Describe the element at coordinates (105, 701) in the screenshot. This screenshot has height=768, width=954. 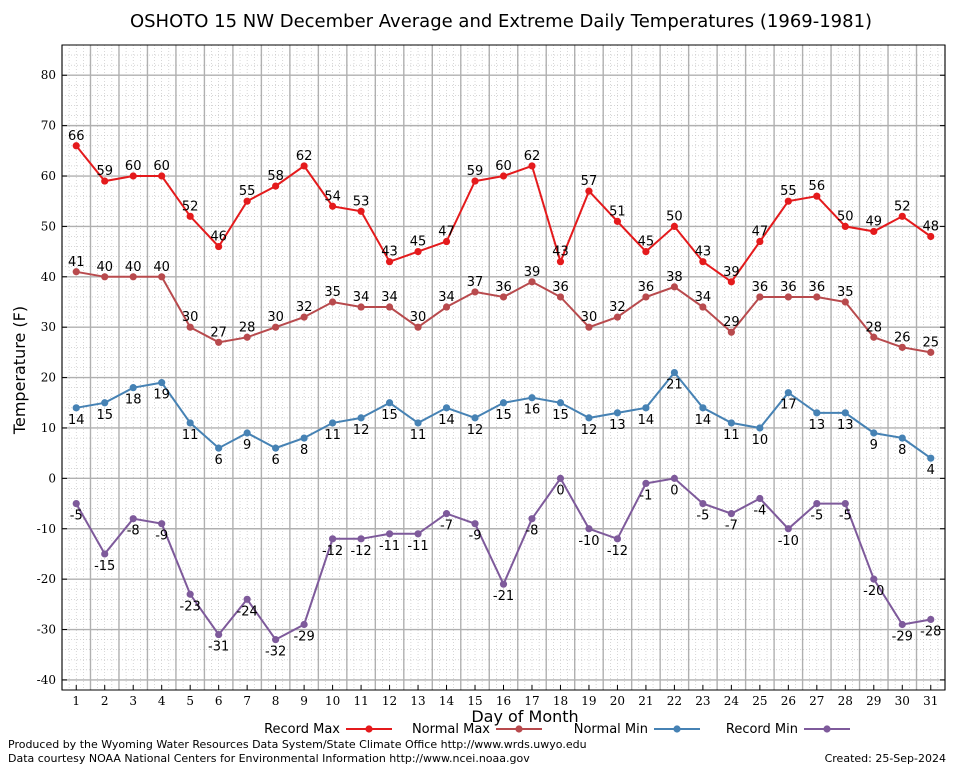
I see `x-tick-label: 2` at that location.